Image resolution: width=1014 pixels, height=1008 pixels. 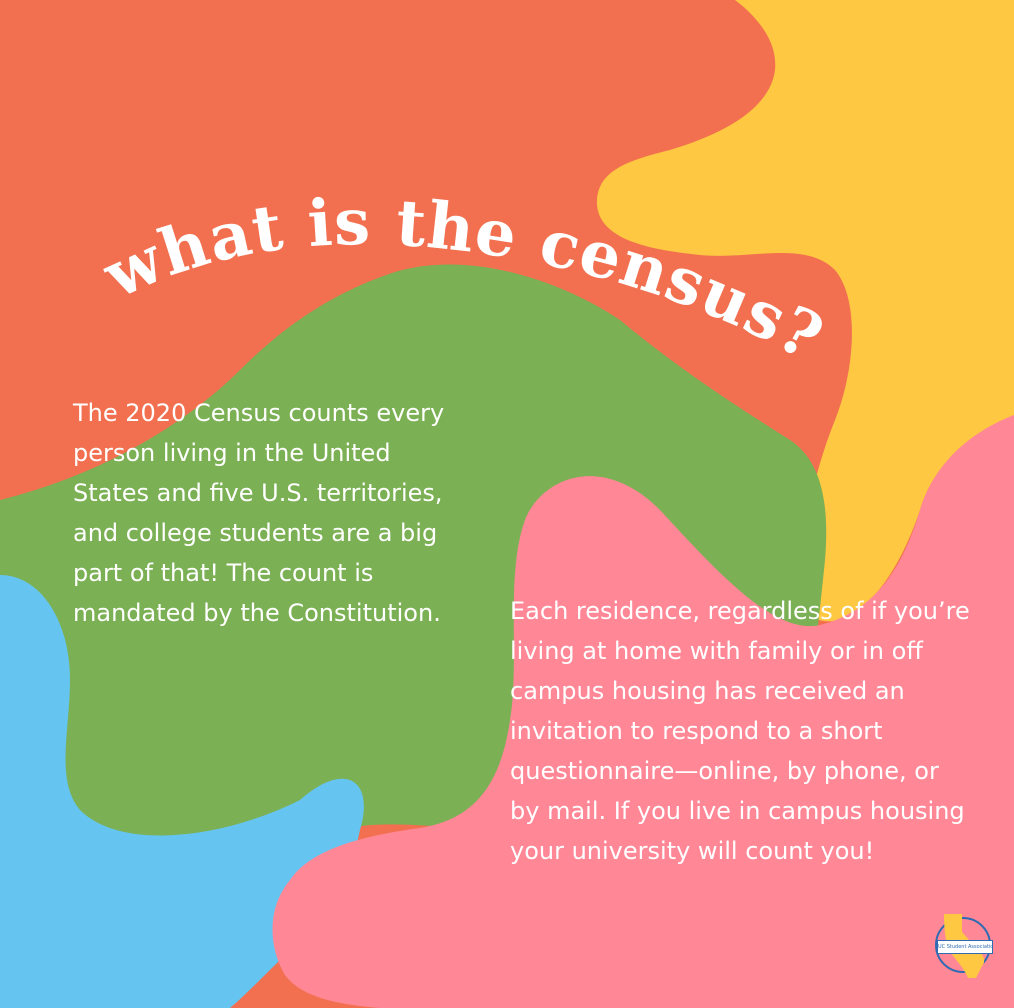 I want to click on page-title-path: what is the census?, so click(x=463, y=280).